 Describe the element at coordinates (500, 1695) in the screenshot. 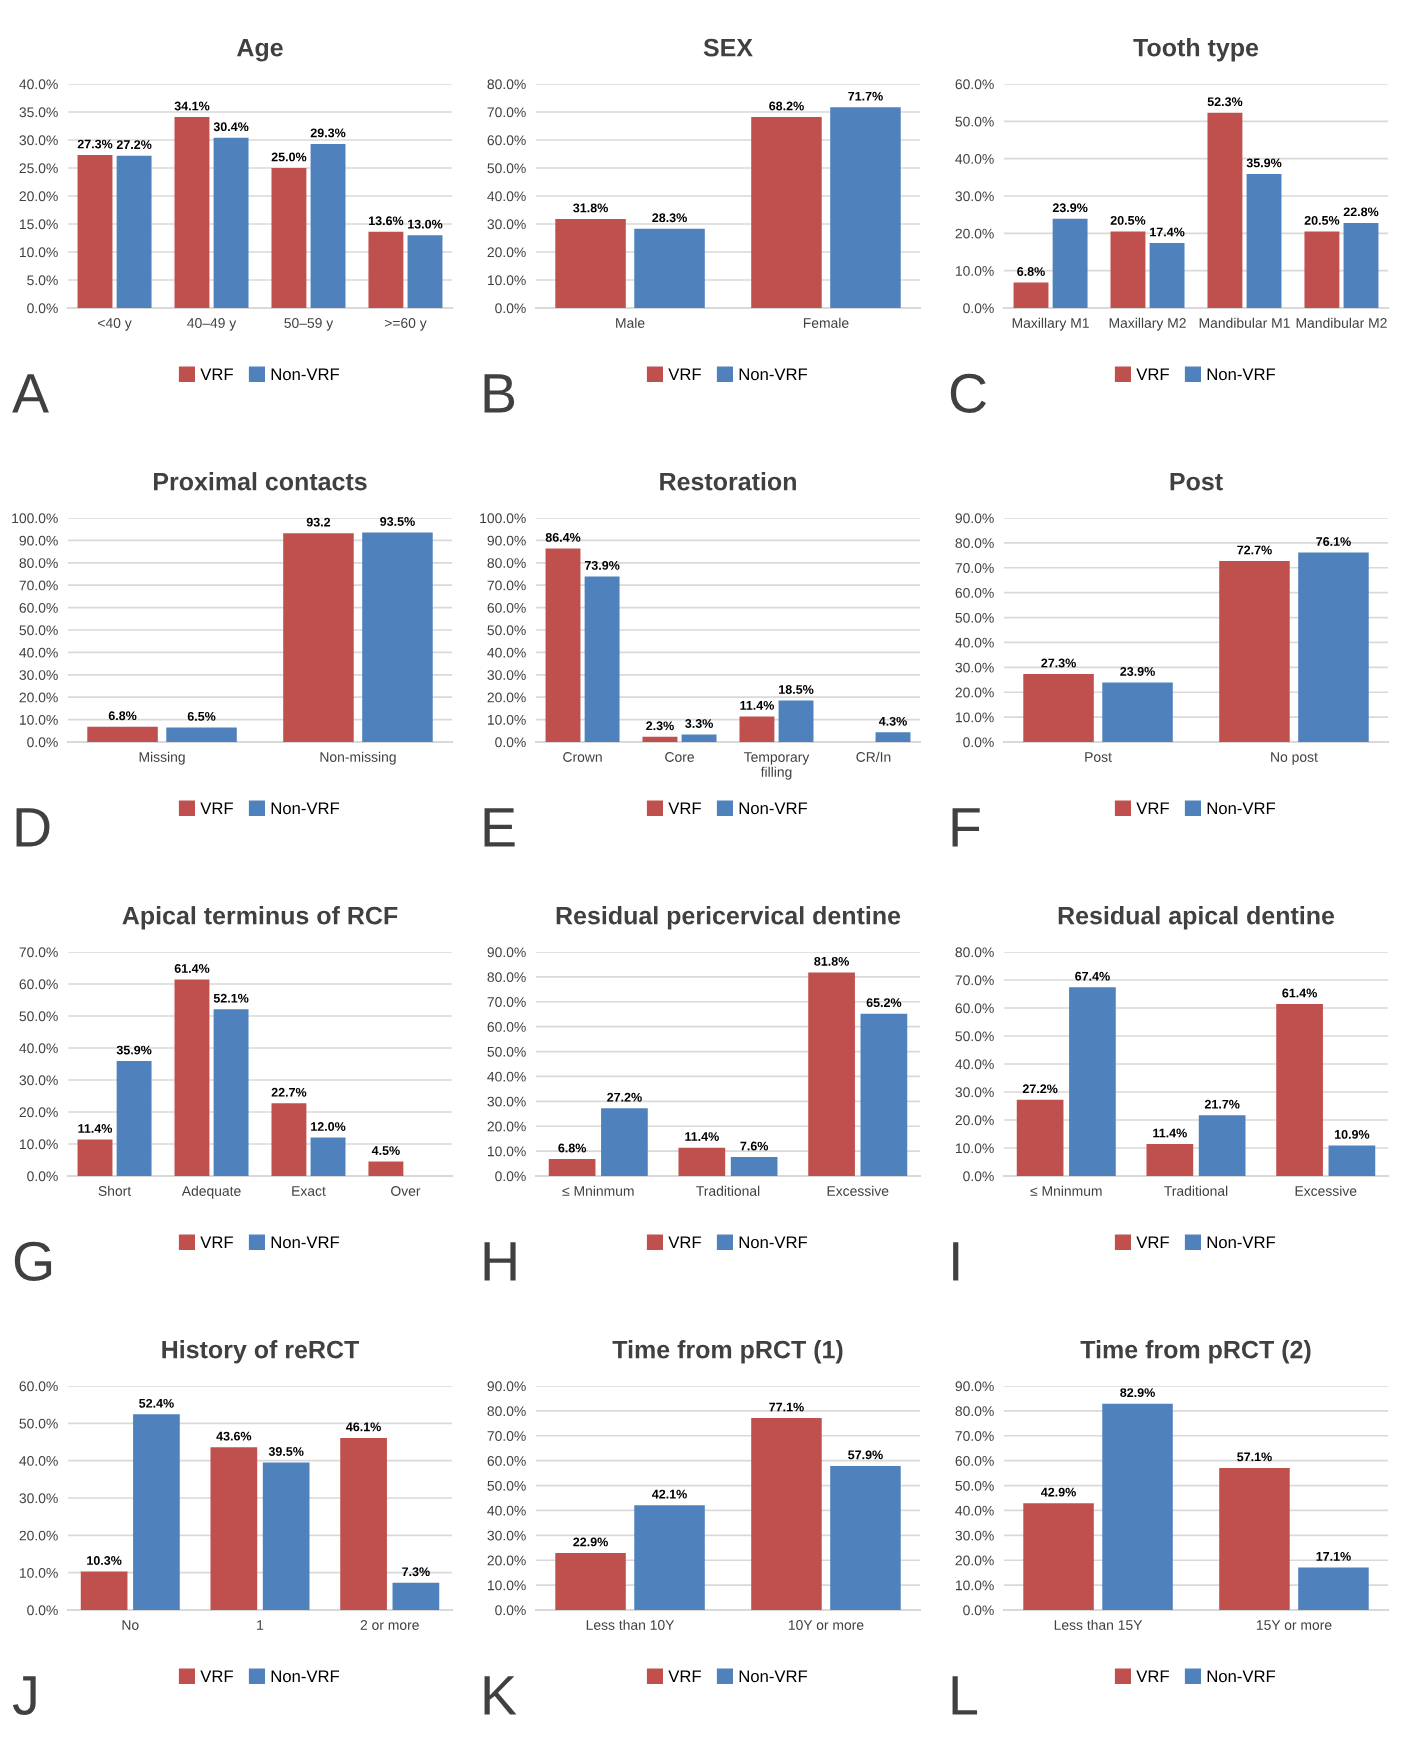

I see `text: K` at that location.